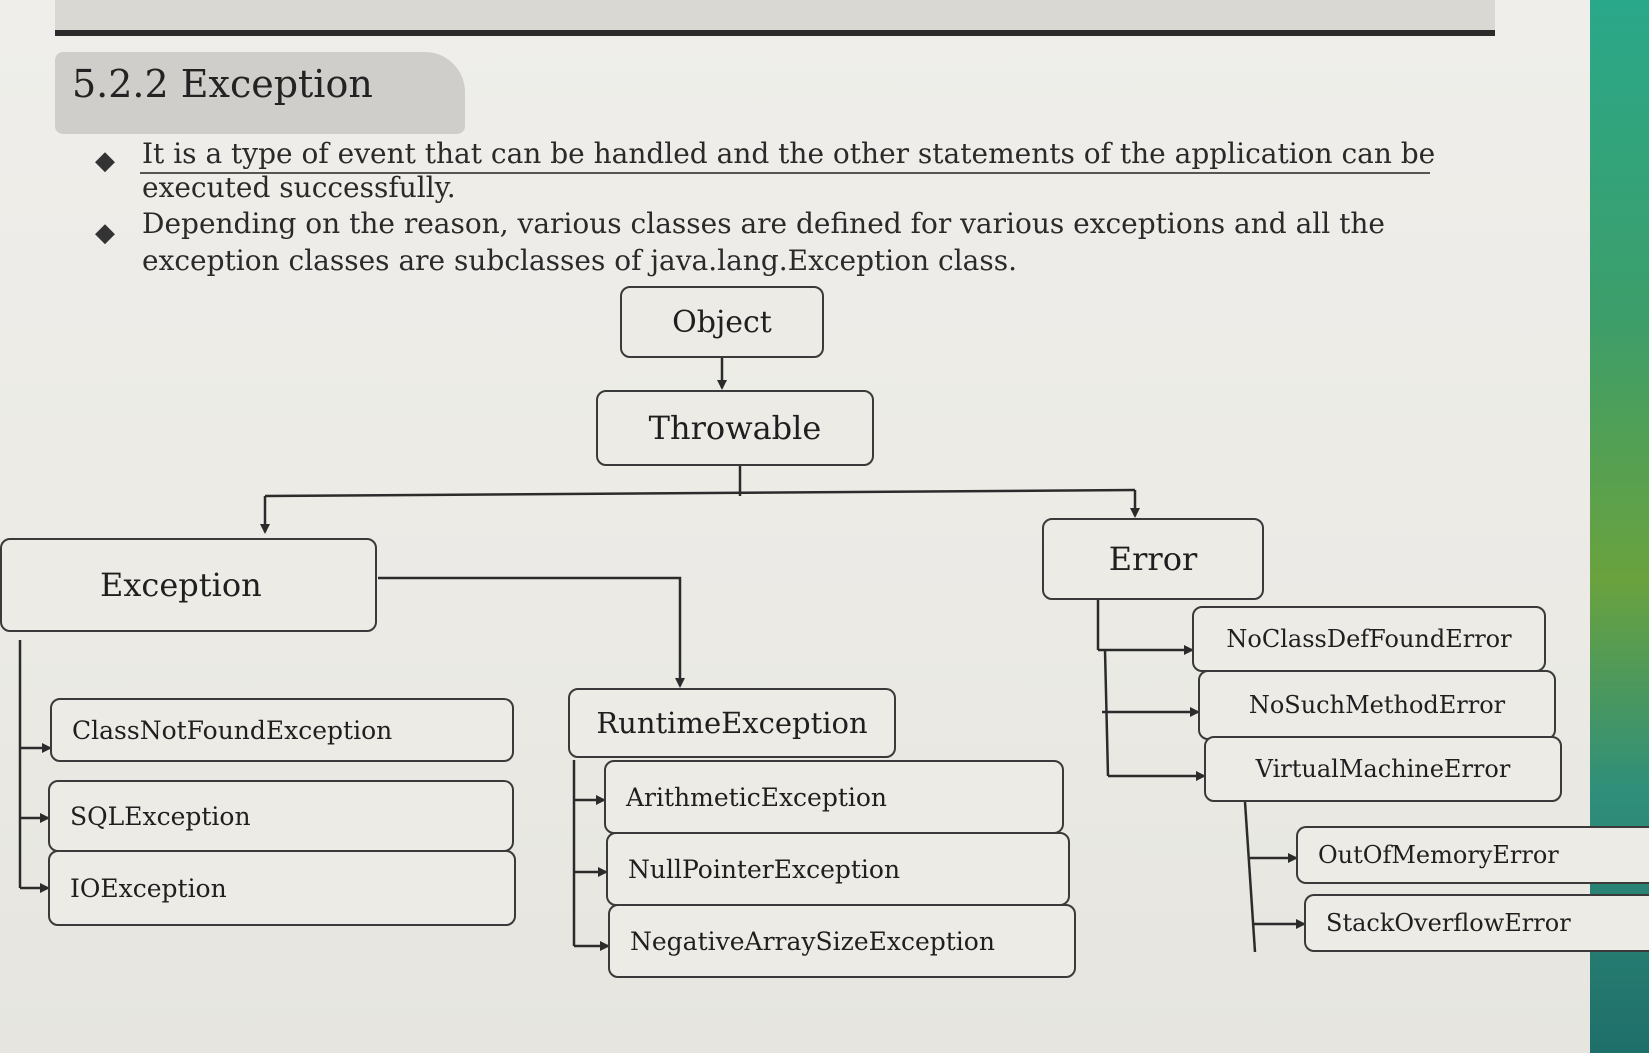 The width and height of the screenshot is (1649, 1053). I want to click on node-outofmemoryerror: OutOfMemoryError, so click(1472, 855).